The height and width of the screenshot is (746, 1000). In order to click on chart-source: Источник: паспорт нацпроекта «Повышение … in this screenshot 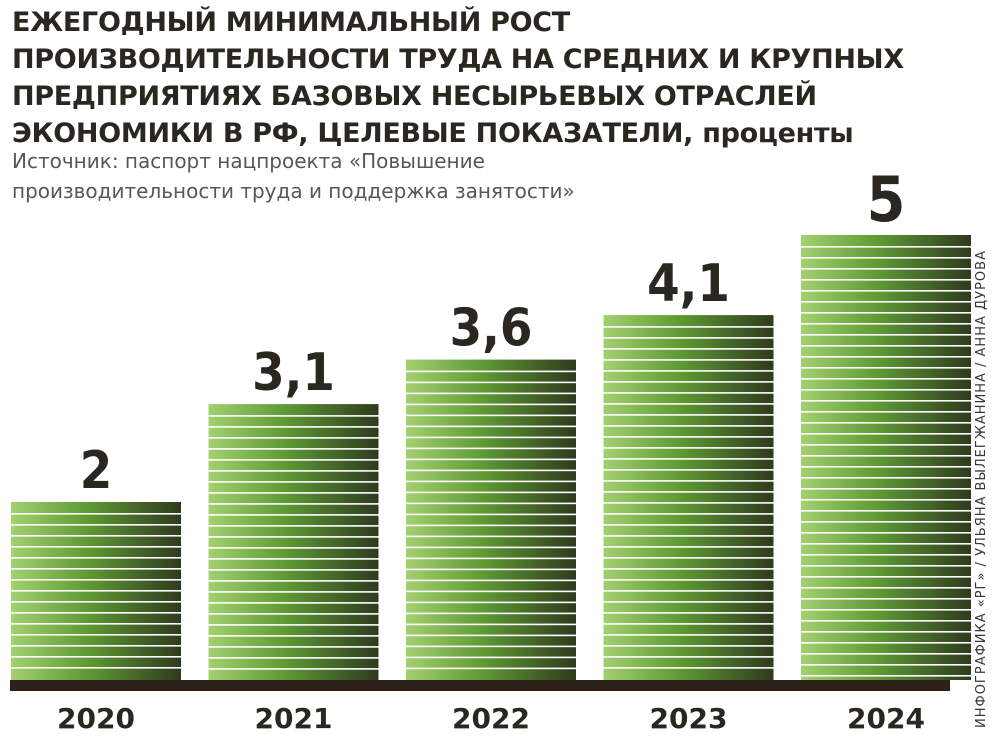, I will do `click(293, 176)`.